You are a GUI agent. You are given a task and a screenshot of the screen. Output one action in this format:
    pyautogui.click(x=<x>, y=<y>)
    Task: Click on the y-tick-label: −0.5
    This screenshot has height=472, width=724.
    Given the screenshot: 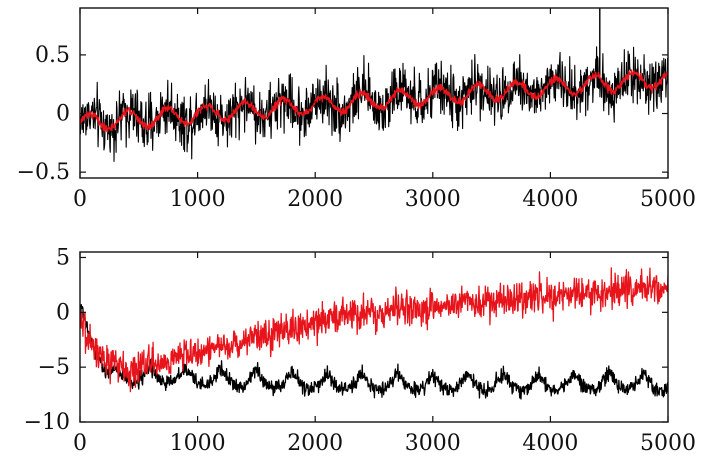 What is the action you would take?
    pyautogui.click(x=43, y=172)
    